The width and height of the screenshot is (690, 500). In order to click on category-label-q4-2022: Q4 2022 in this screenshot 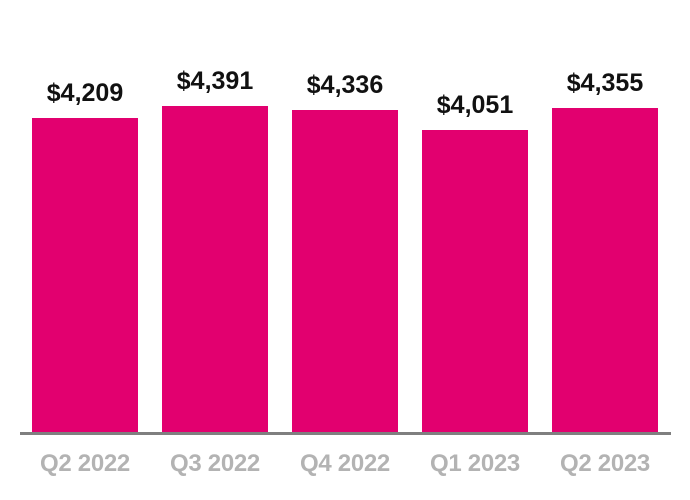, I will do `click(345, 463)`.